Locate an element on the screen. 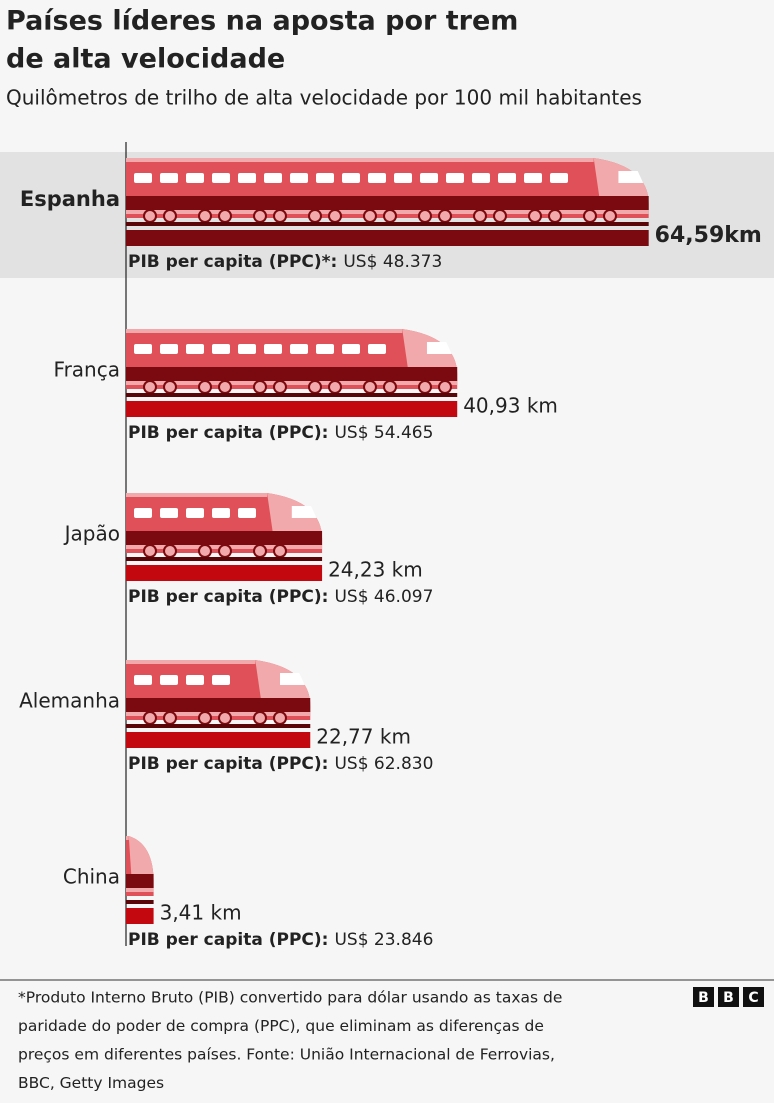  value-label: 3,41 km is located at coordinates (201, 913).